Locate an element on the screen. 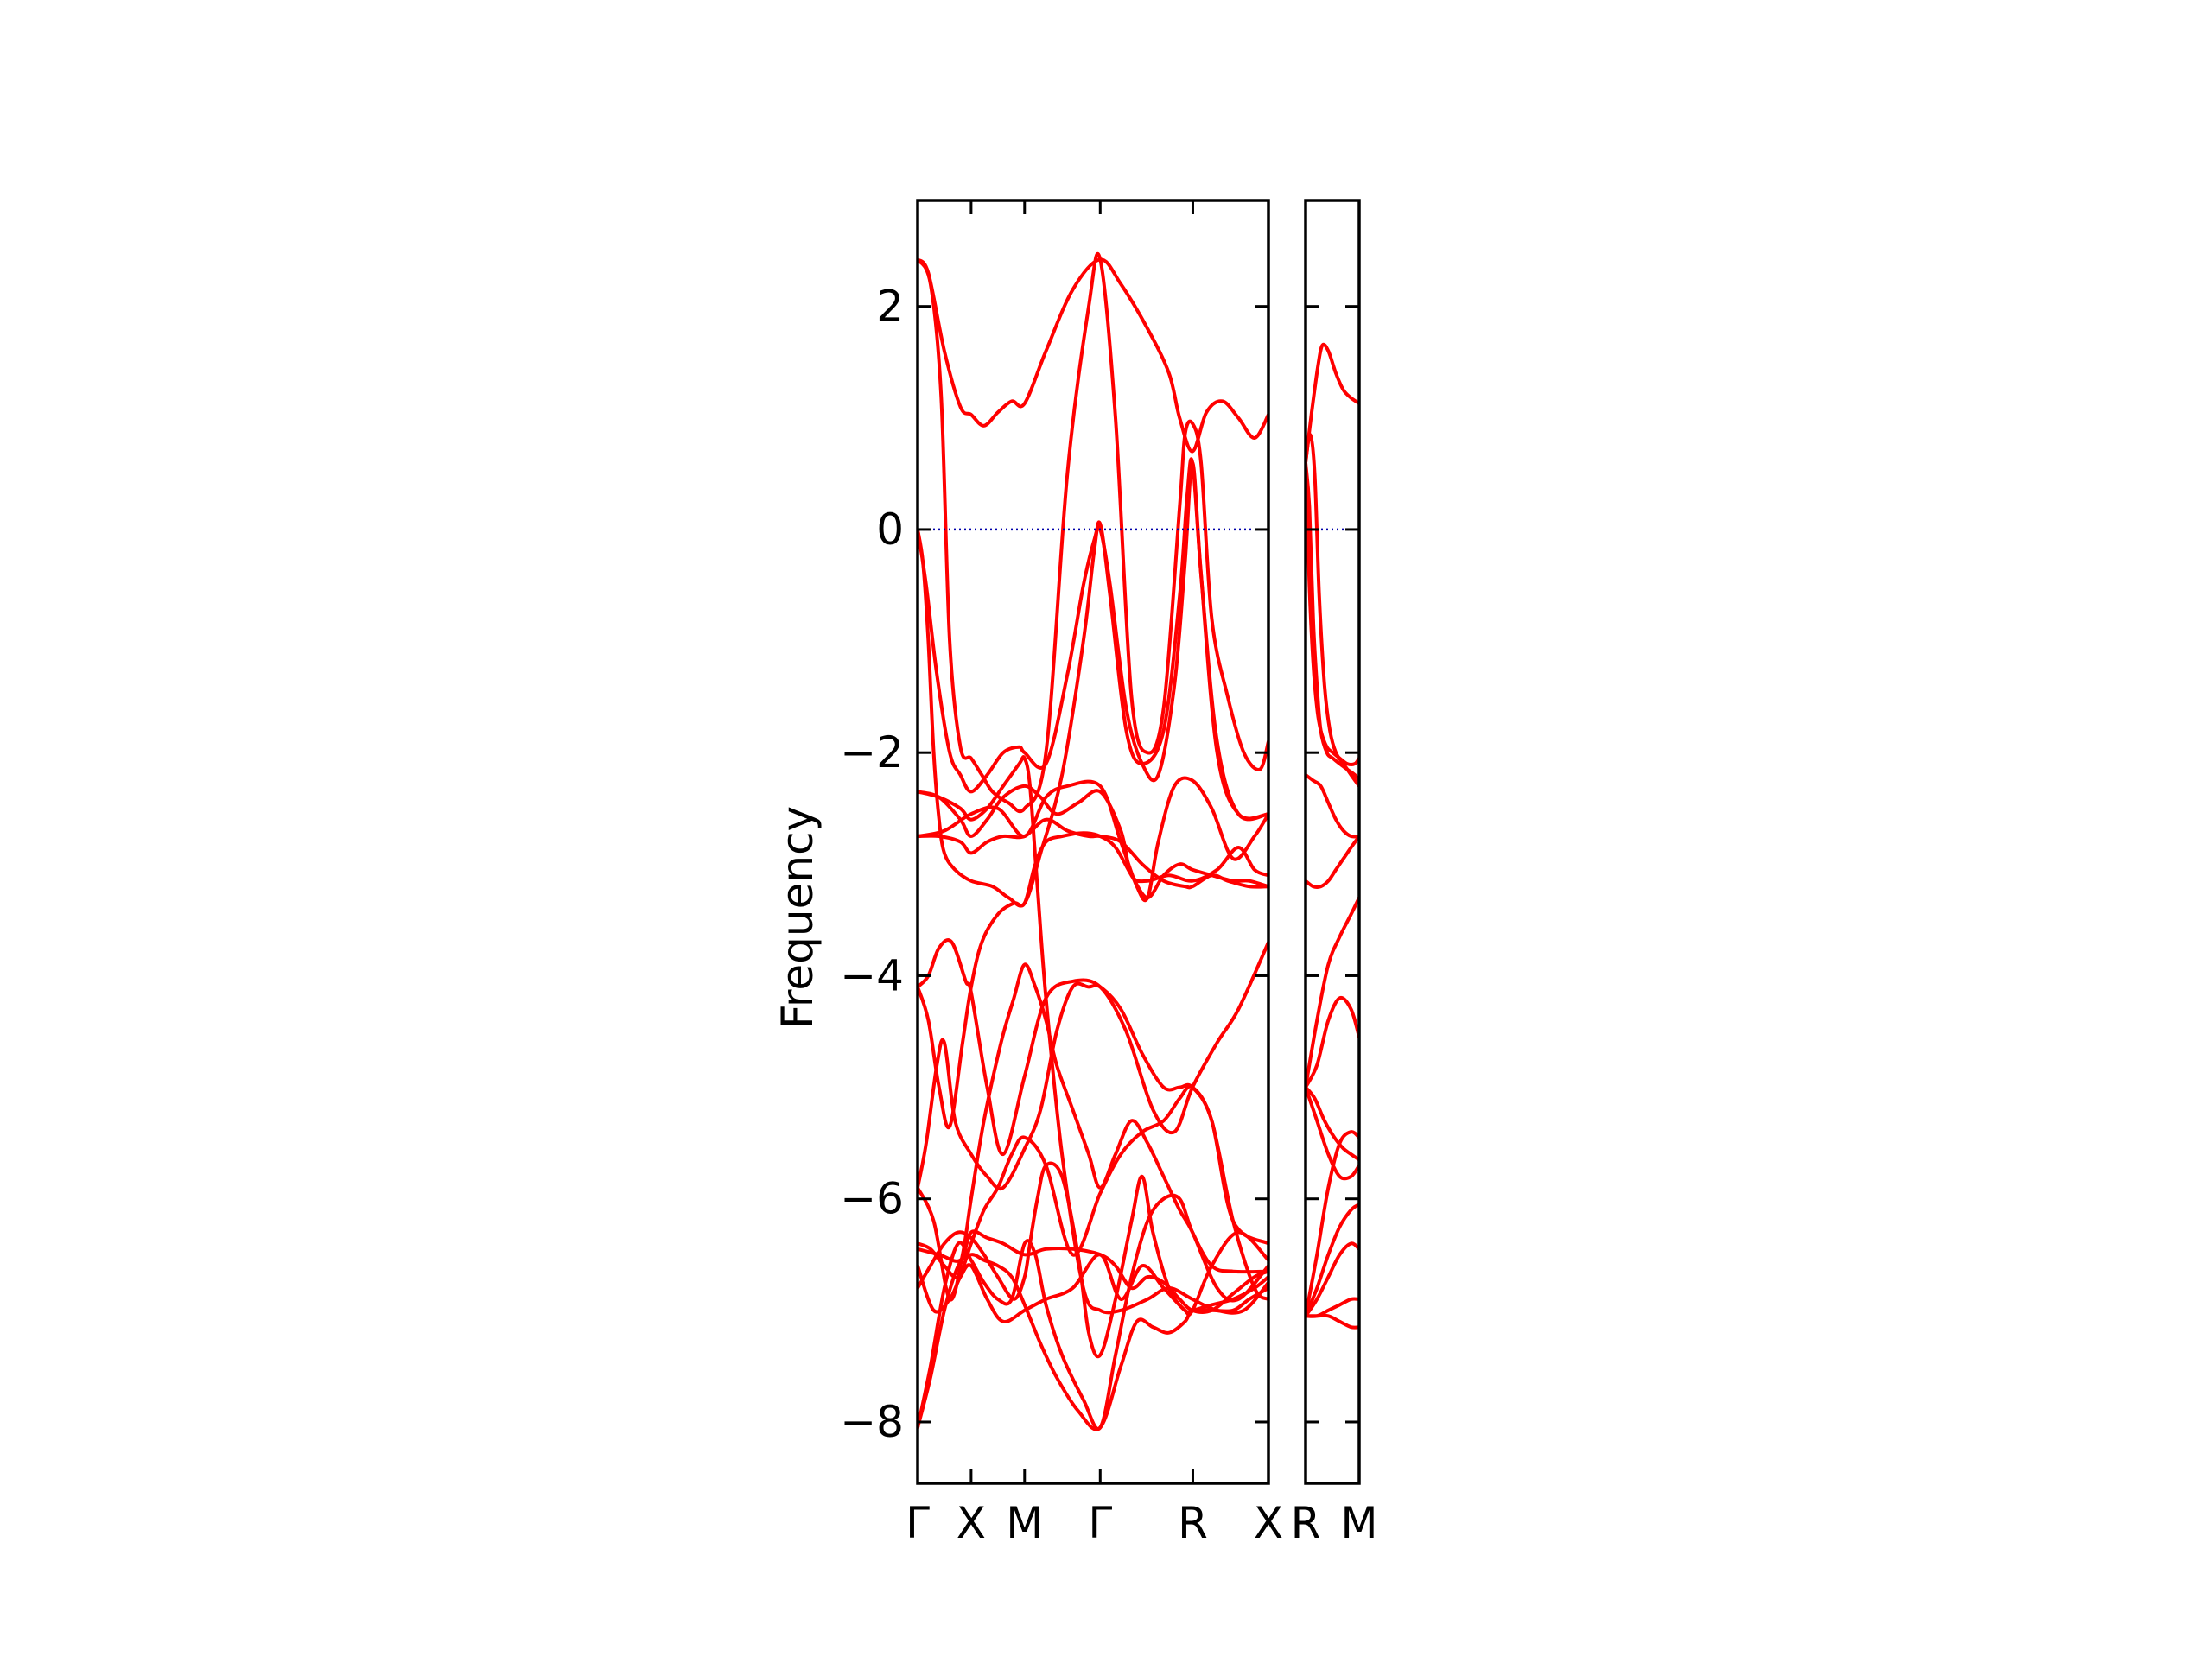  y-tick-label: −6 is located at coordinates (872, 1199).